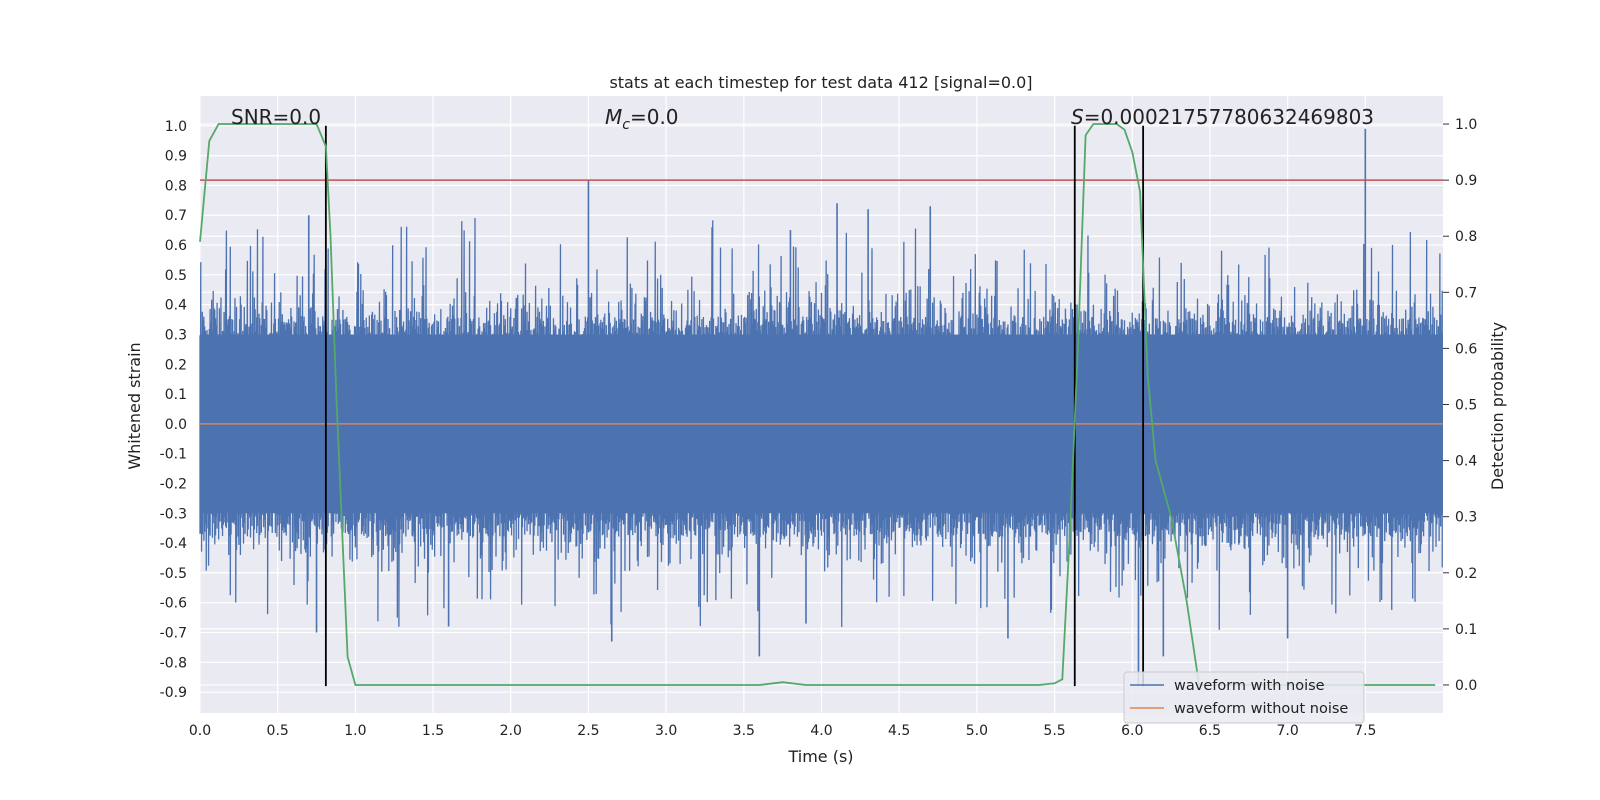 This screenshot has width=1600, height=800. I want to click on legend-label-noise: waveform with noise, so click(1249, 686).